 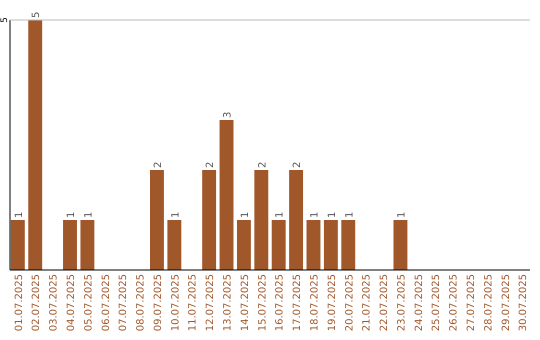 What do you see at coordinates (332, 303) in the screenshot?
I see `x-tick-label: 19.07.2025` at bounding box center [332, 303].